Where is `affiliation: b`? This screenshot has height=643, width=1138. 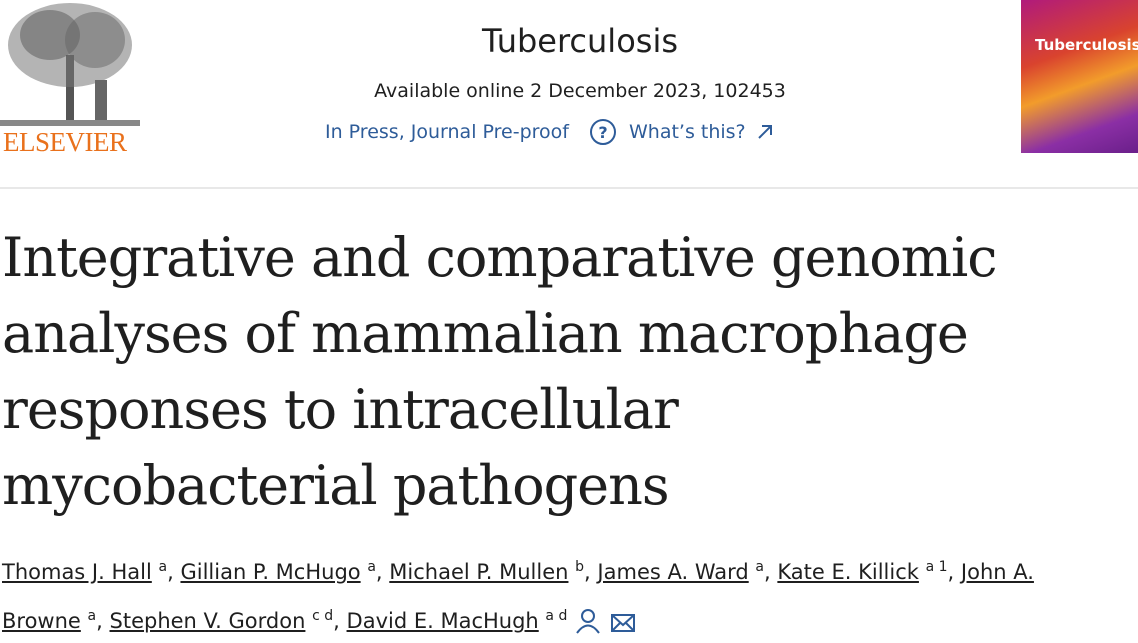 affiliation: b is located at coordinates (580, 567).